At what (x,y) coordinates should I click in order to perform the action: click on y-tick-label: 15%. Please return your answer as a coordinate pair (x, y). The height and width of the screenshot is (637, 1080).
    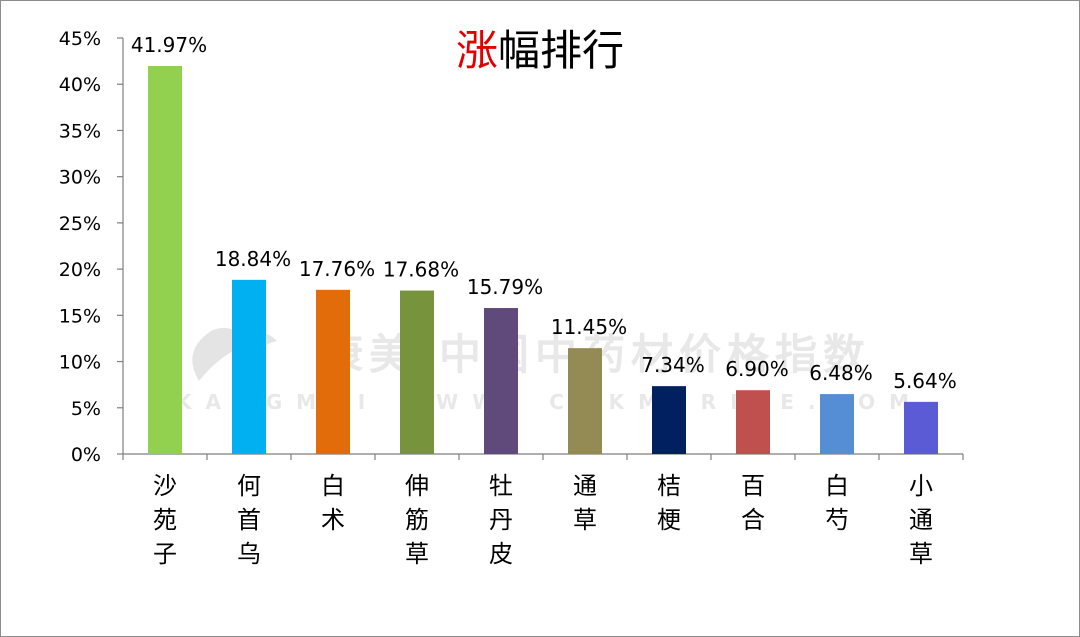
    Looking at the image, I should click on (80, 316).